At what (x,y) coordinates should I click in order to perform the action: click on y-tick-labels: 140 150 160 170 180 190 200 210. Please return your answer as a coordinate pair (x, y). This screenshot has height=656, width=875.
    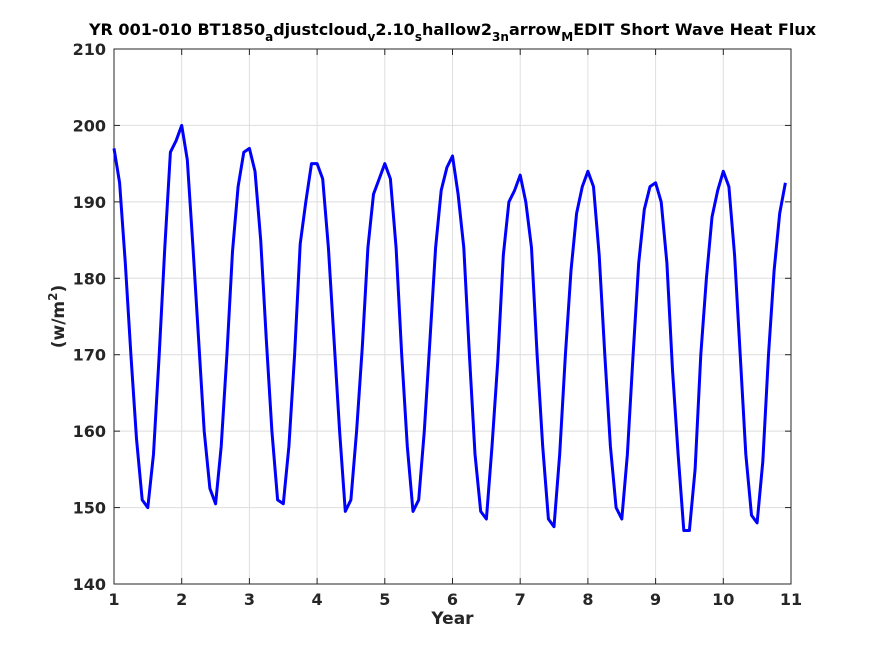
    Looking at the image, I should click on (89, 317).